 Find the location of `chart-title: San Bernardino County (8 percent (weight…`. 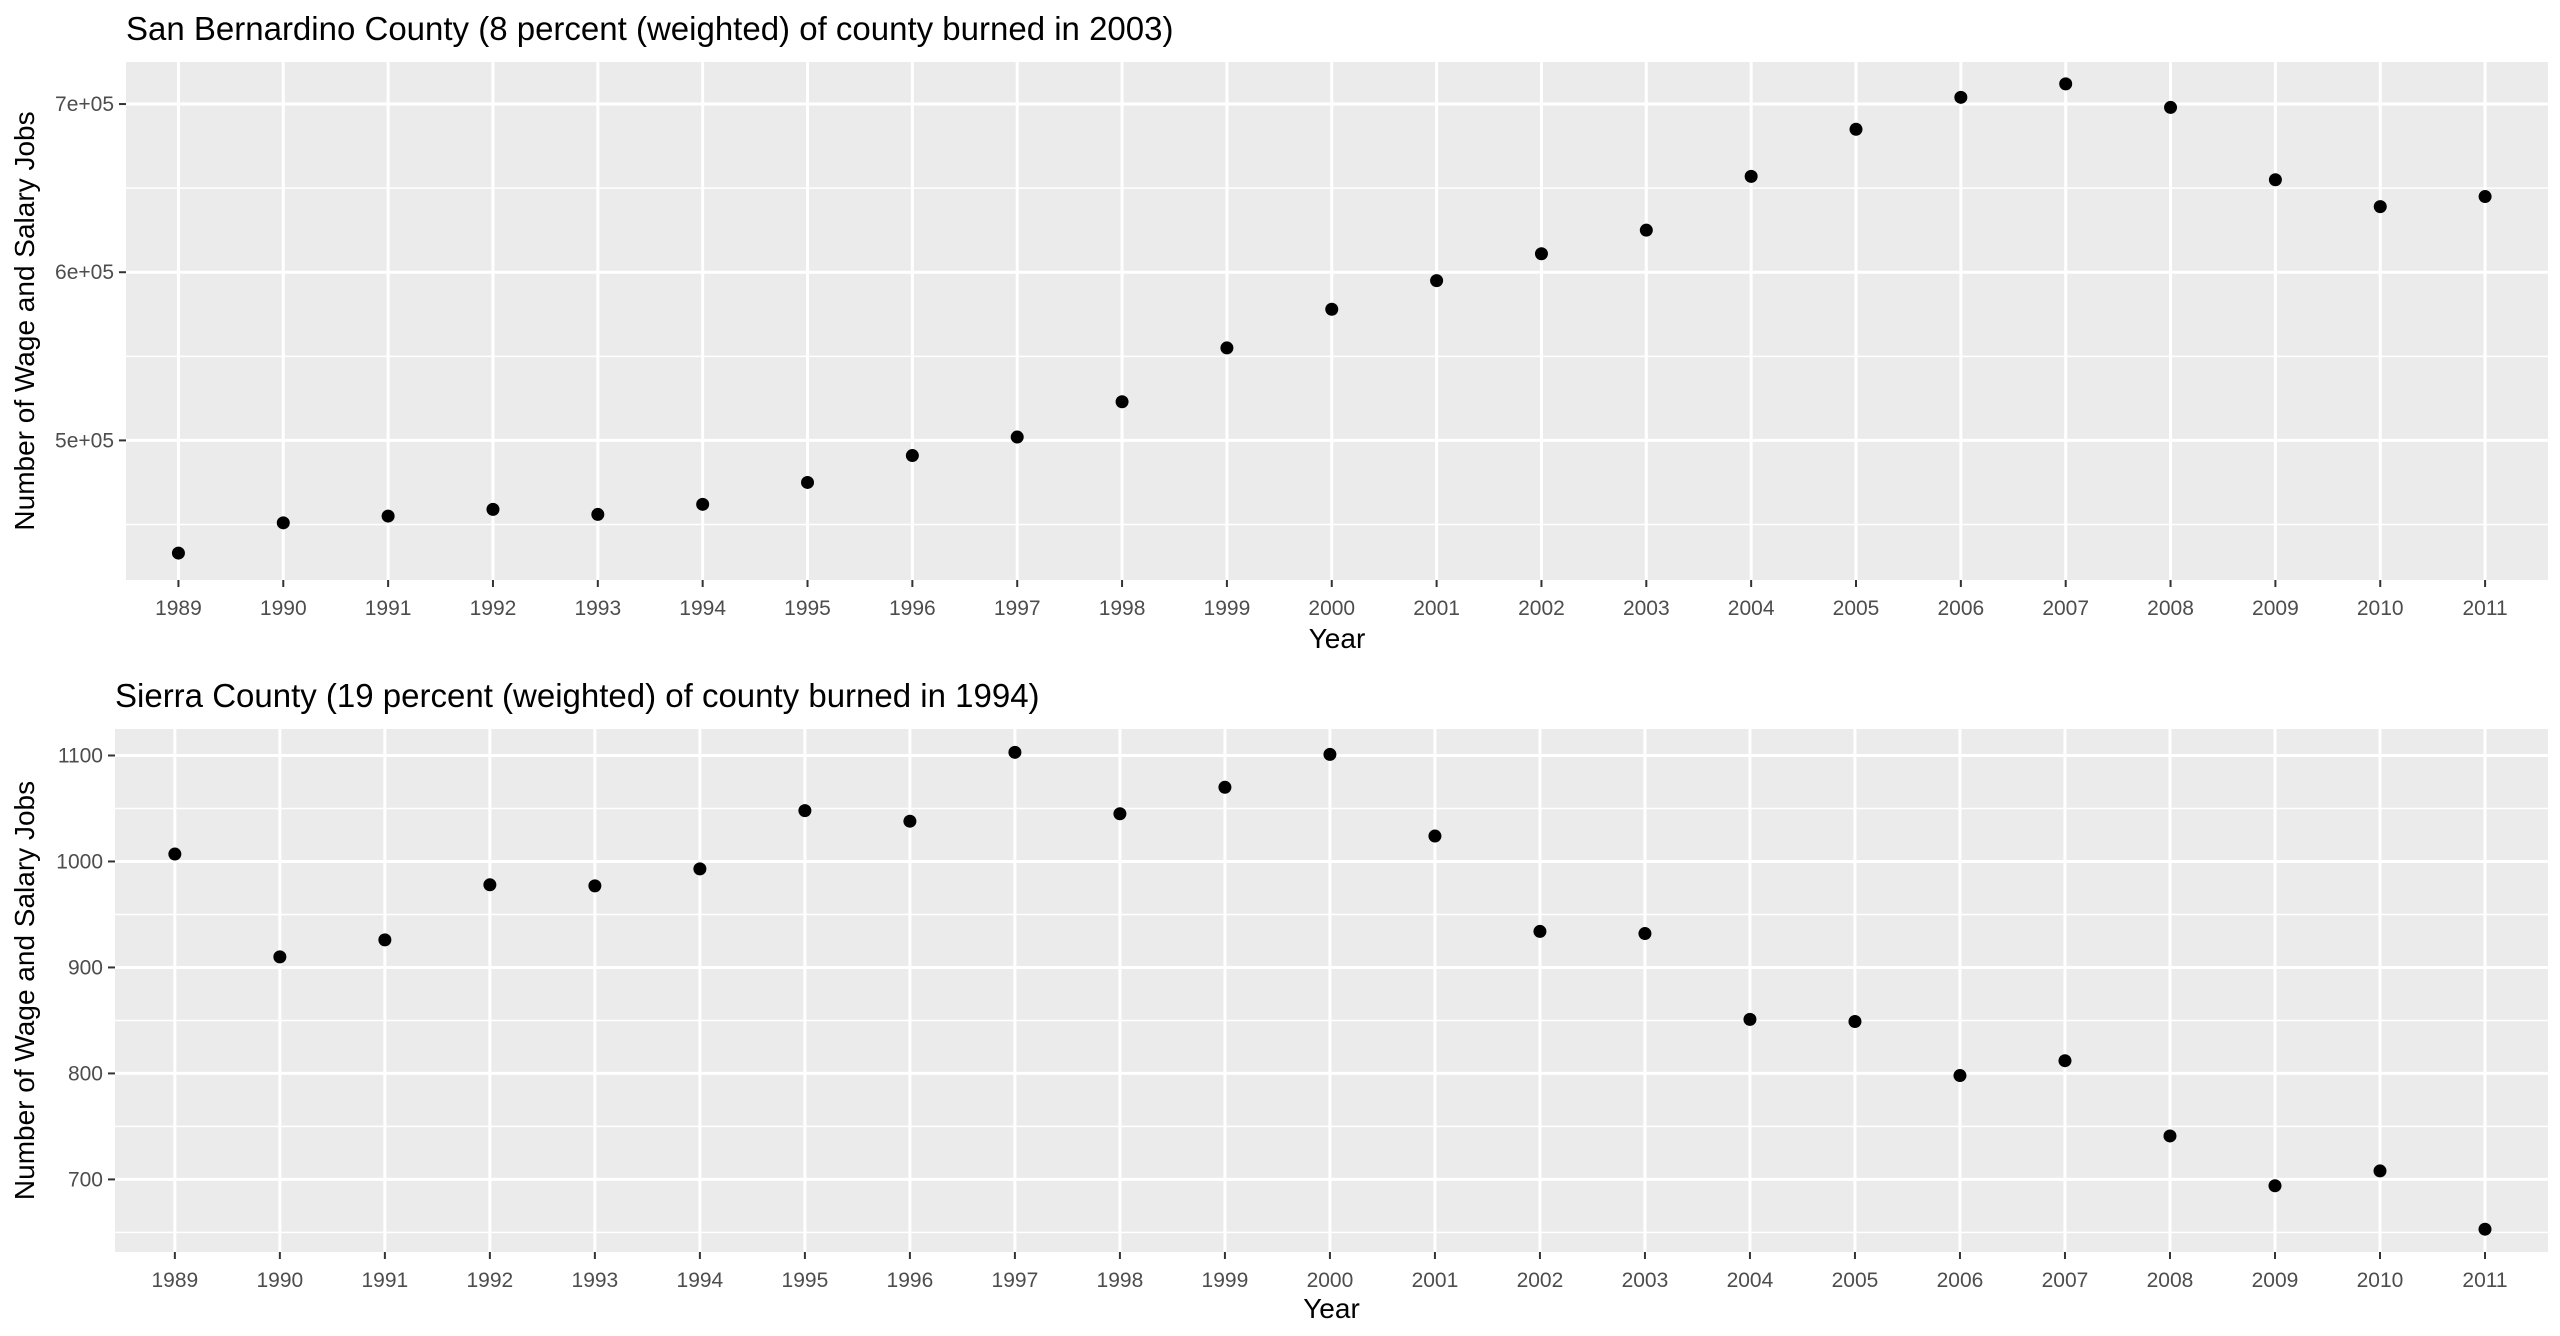

chart-title: San Bernardino County (8 percent (weight… is located at coordinates (649, 28).